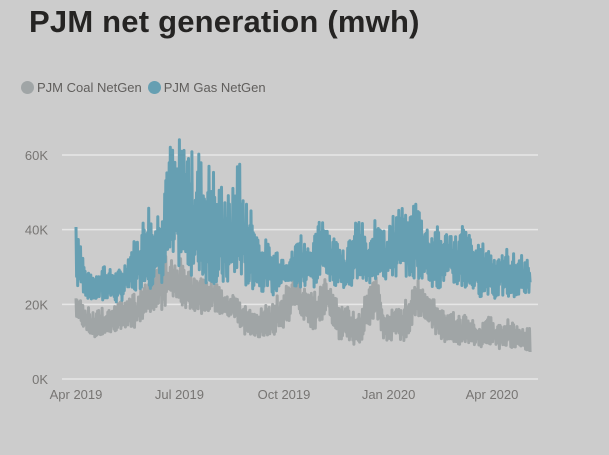  What do you see at coordinates (36, 304) in the screenshot?
I see `y-tick-label: 20K` at bounding box center [36, 304].